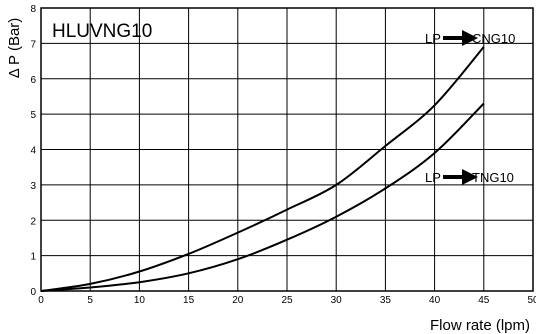 The image size is (536, 334). What do you see at coordinates (33, 292) in the screenshot?
I see `y-tick-label: 0` at bounding box center [33, 292].